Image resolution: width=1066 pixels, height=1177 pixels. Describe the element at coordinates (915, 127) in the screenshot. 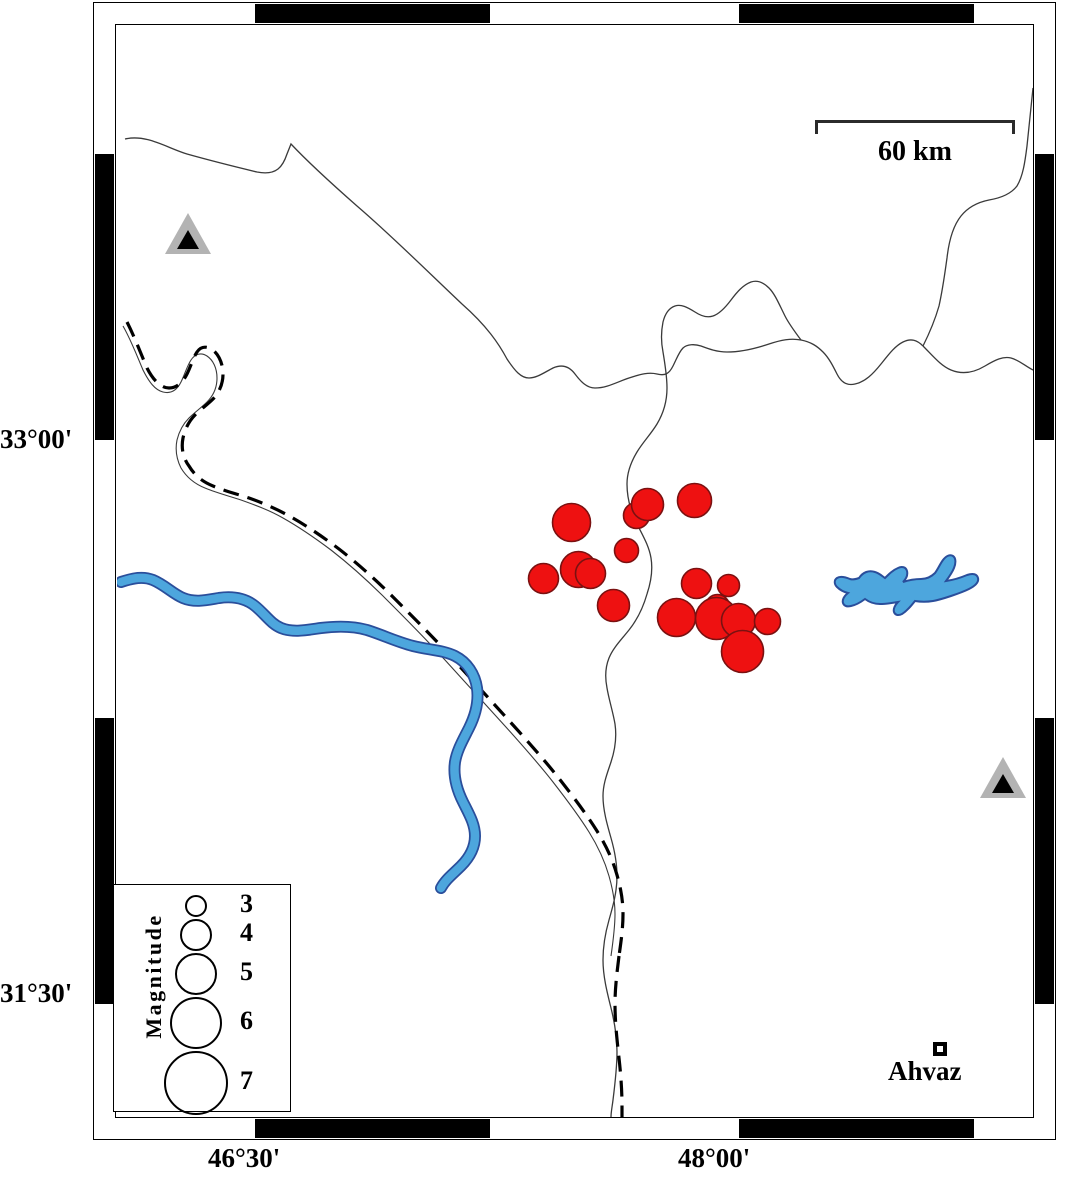

I see `scale-bar-bracket` at that location.